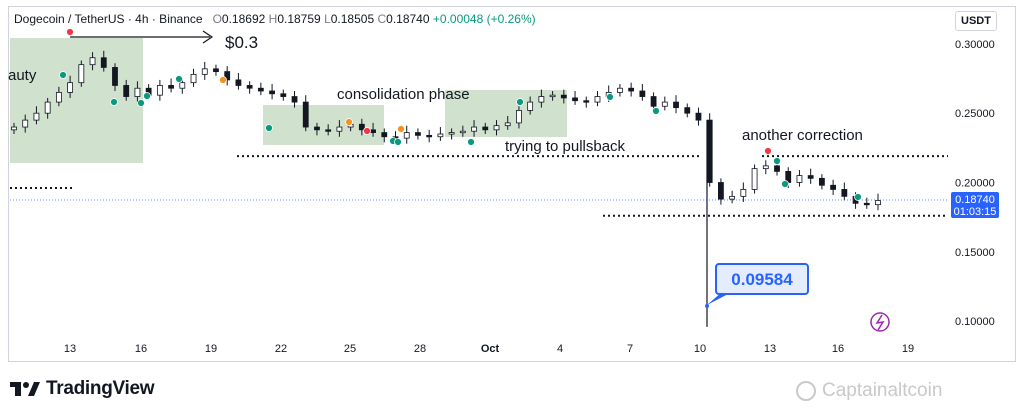  I want to click on tradingview-brand: TradingView, so click(100, 388).